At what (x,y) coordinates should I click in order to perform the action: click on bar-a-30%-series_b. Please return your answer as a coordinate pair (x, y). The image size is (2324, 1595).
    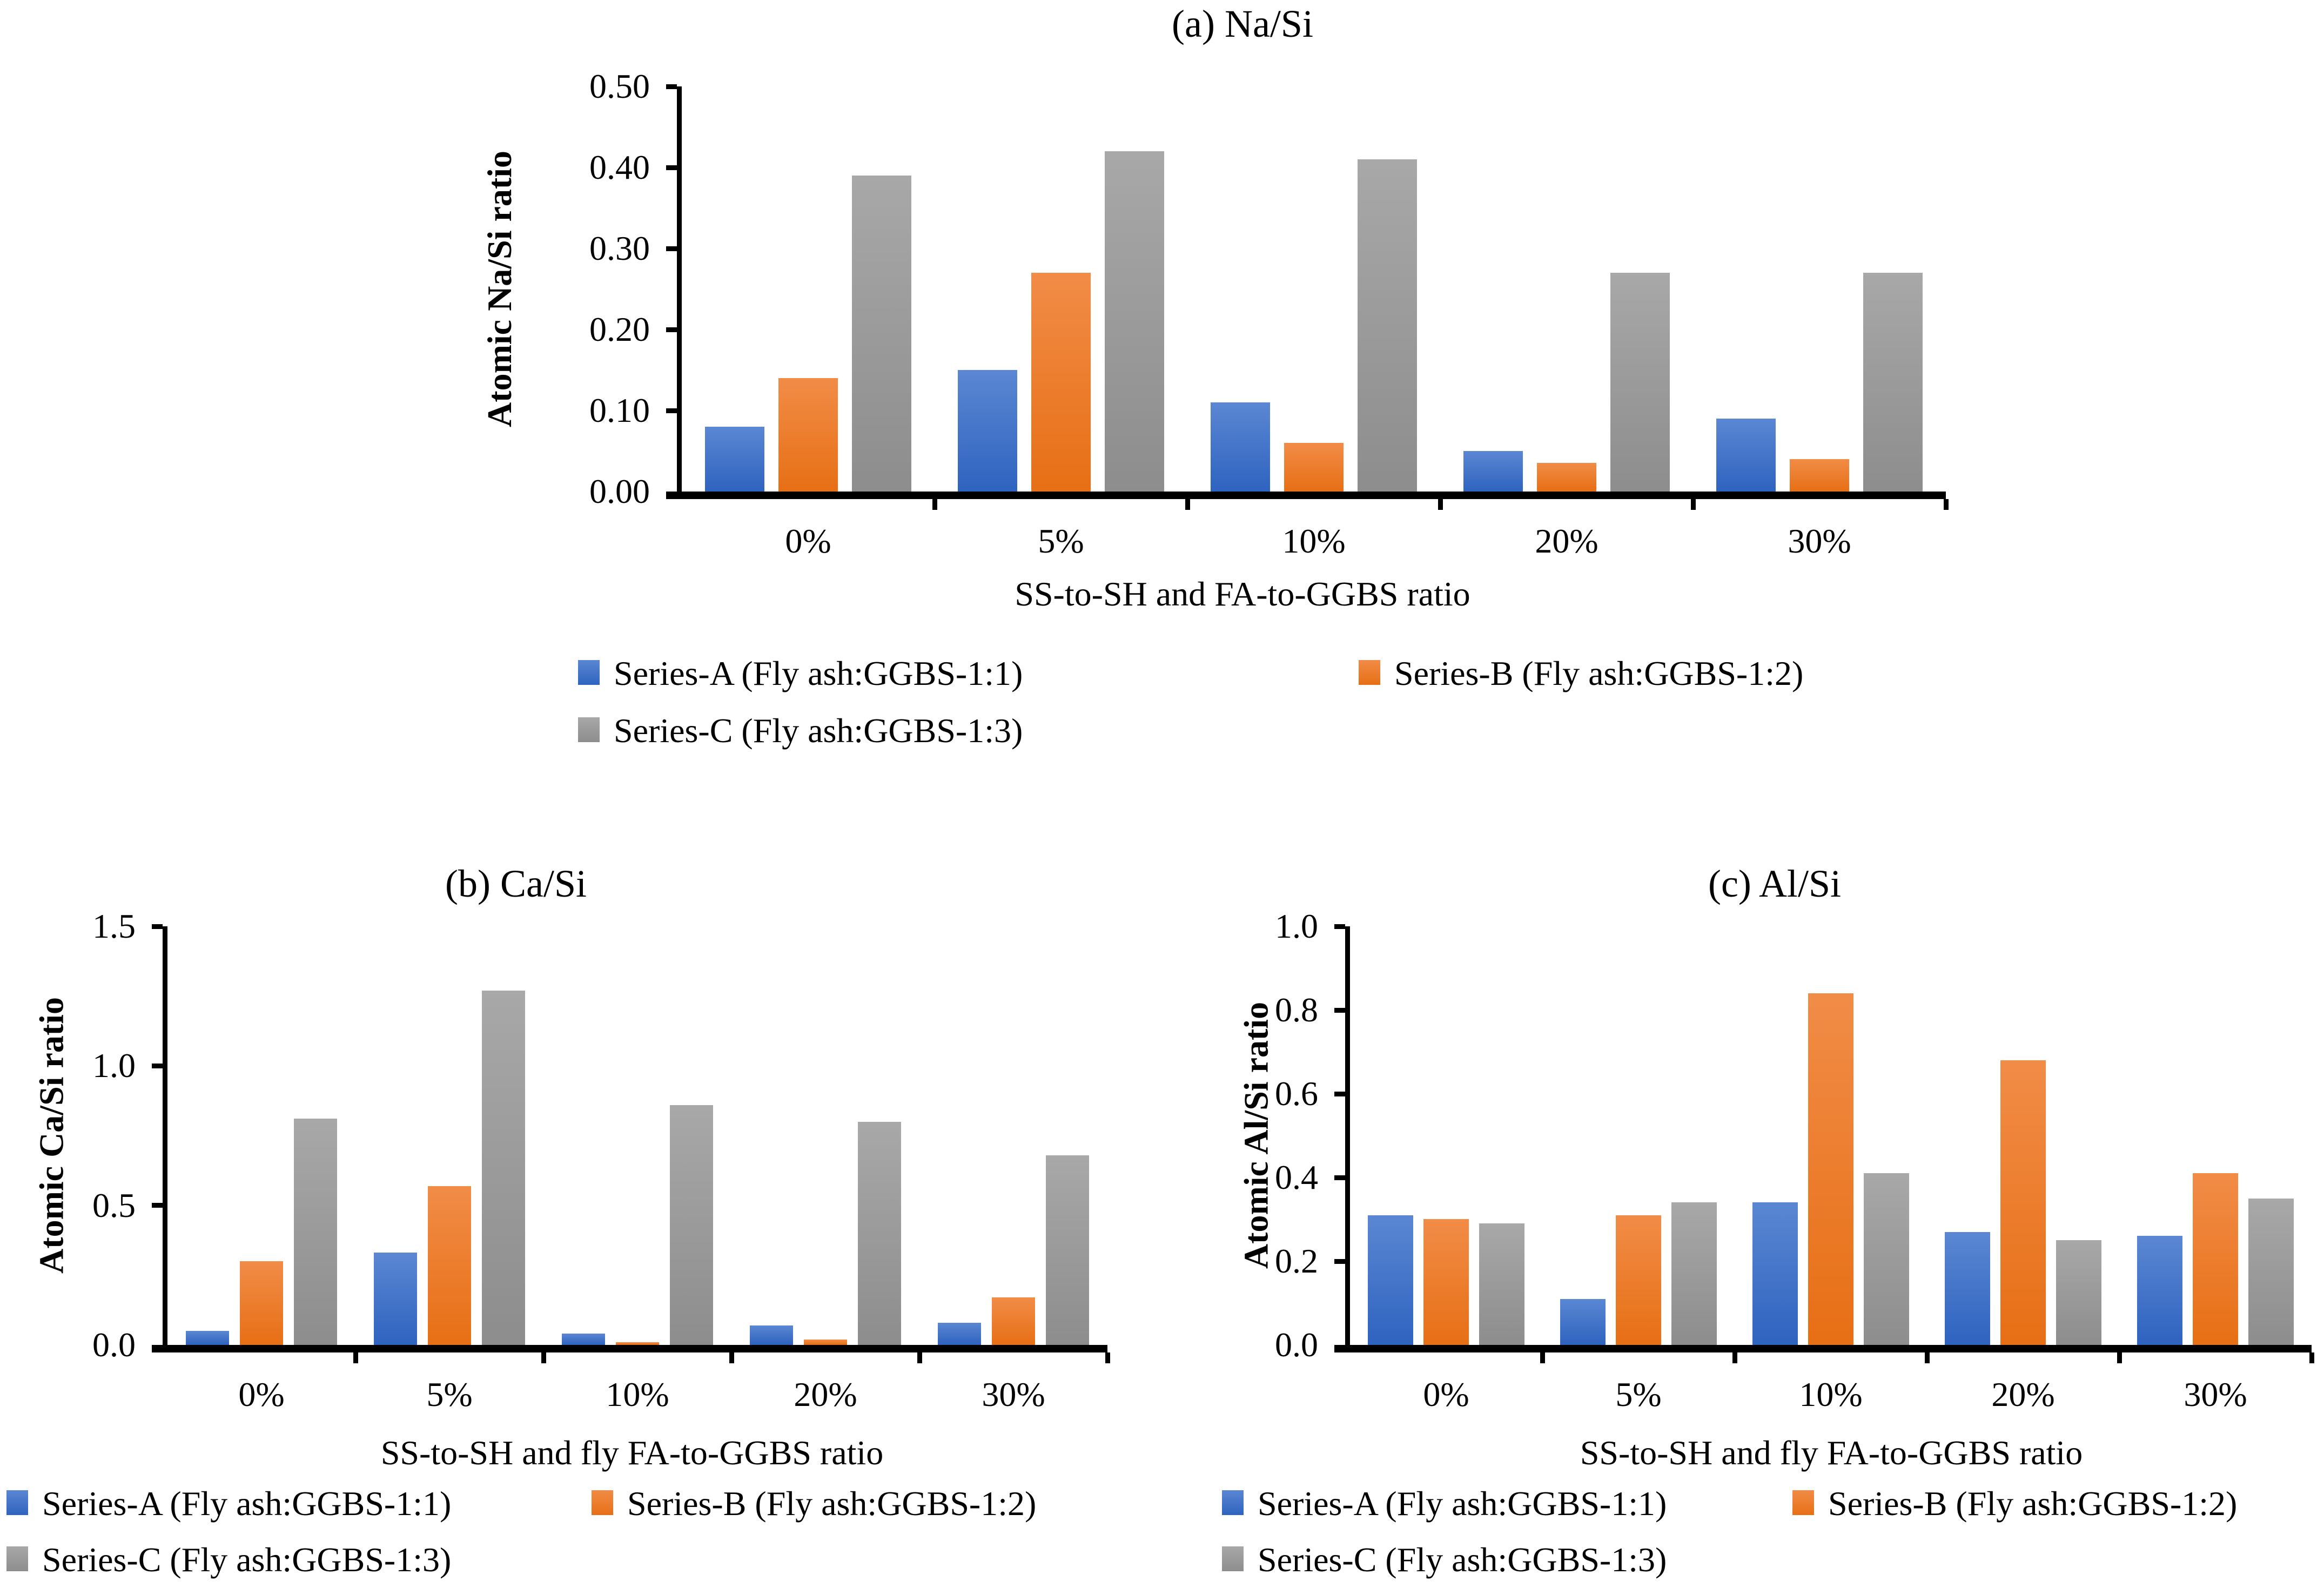
    Looking at the image, I should click on (1820, 475).